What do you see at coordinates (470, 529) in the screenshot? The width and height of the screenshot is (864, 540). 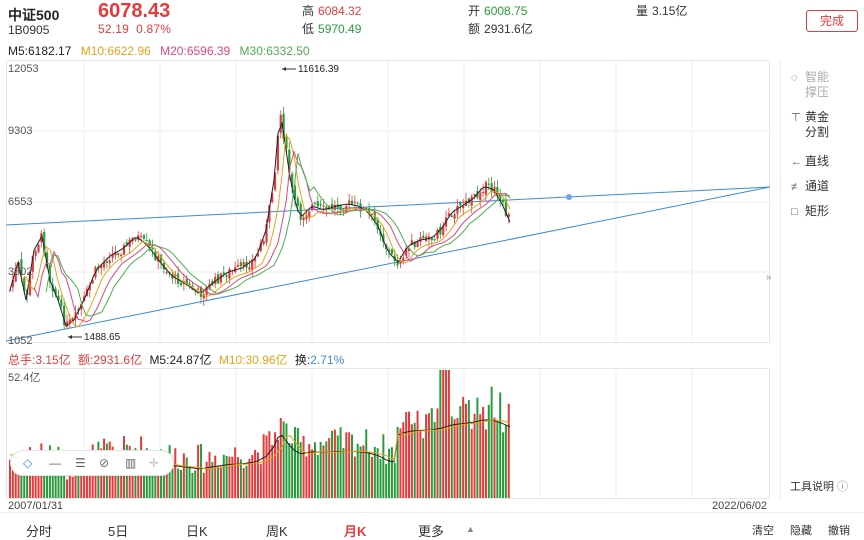 I see `caret-up-icon: ▲` at bounding box center [470, 529].